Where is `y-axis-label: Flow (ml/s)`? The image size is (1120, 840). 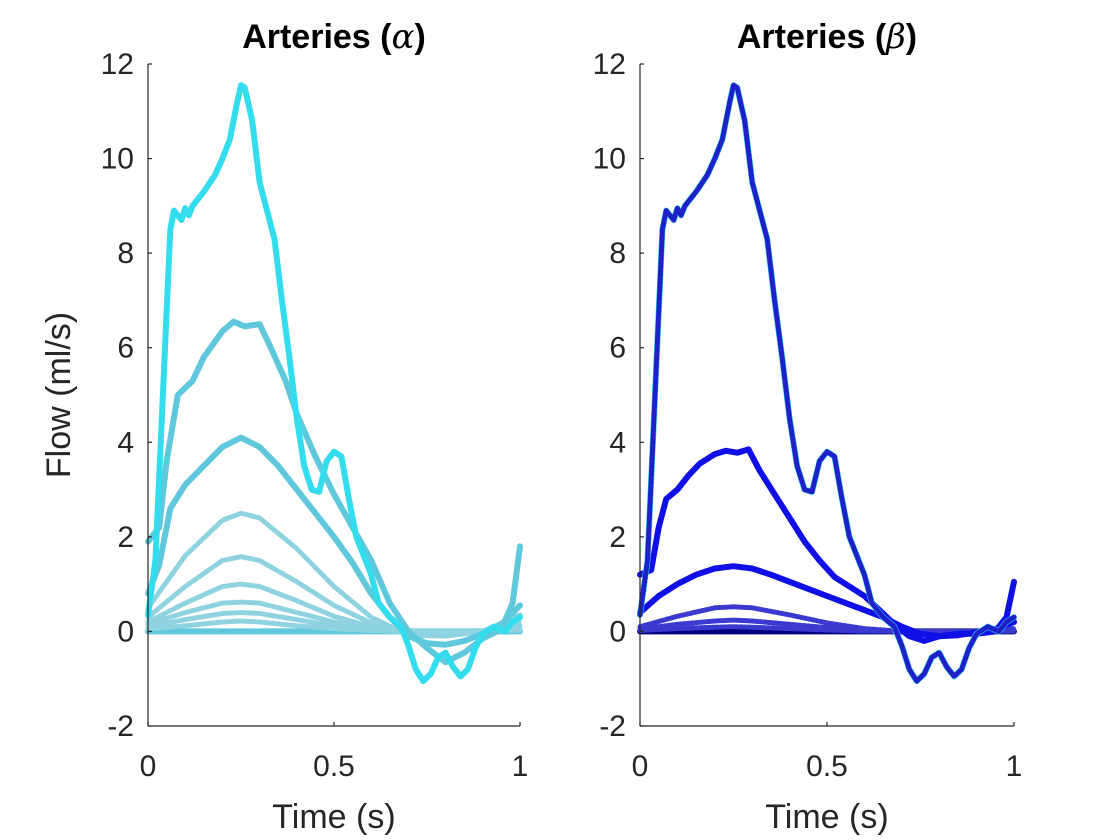 y-axis-label: Flow (ml/s) is located at coordinates (59, 395).